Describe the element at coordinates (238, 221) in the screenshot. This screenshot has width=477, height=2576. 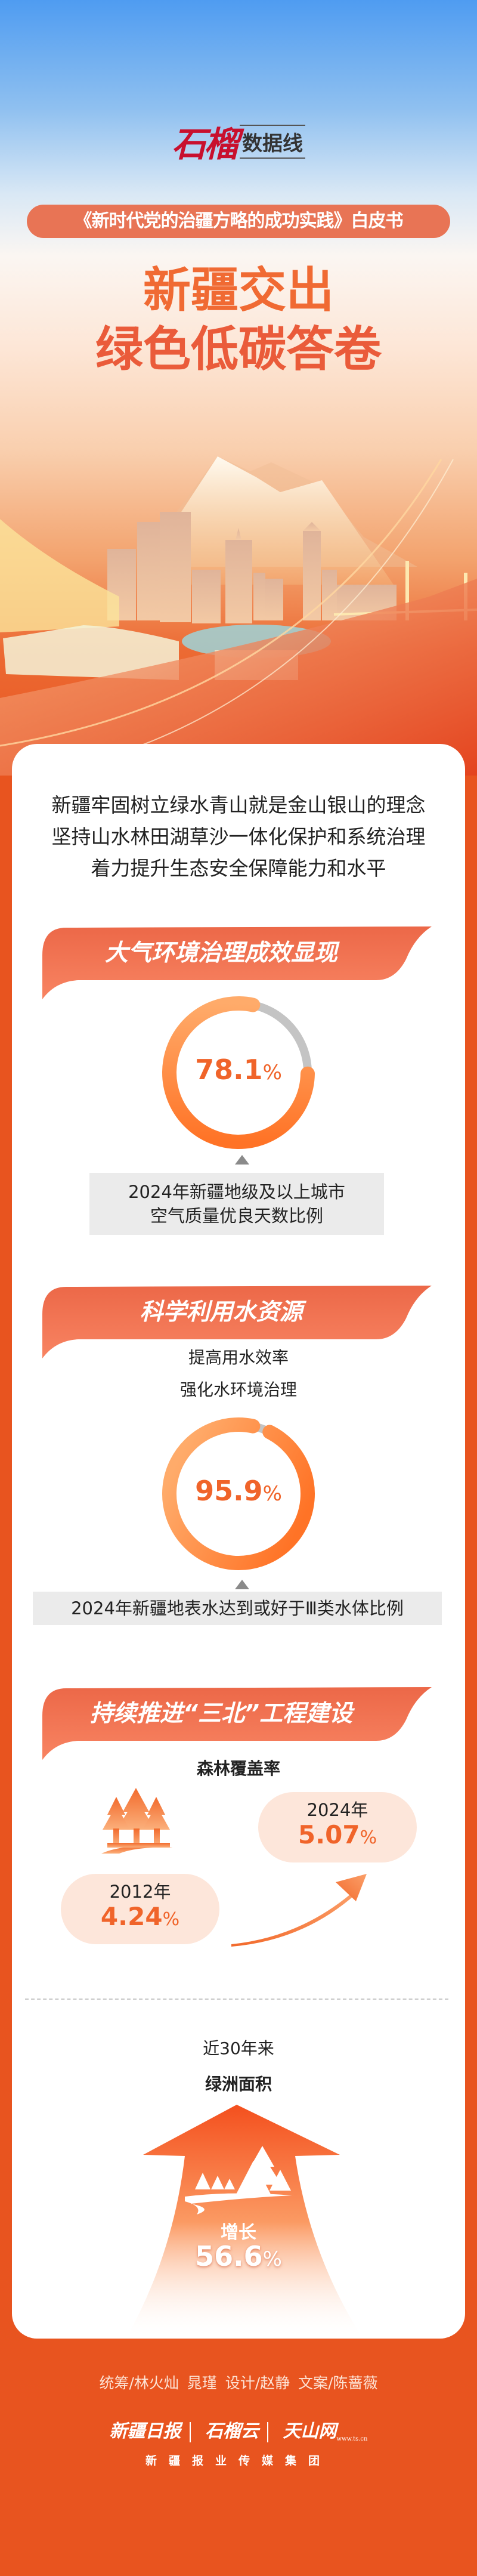
I see `whitepaper-subtitle: 《新时代党的治疆方略的成功实践》白皮书` at that location.